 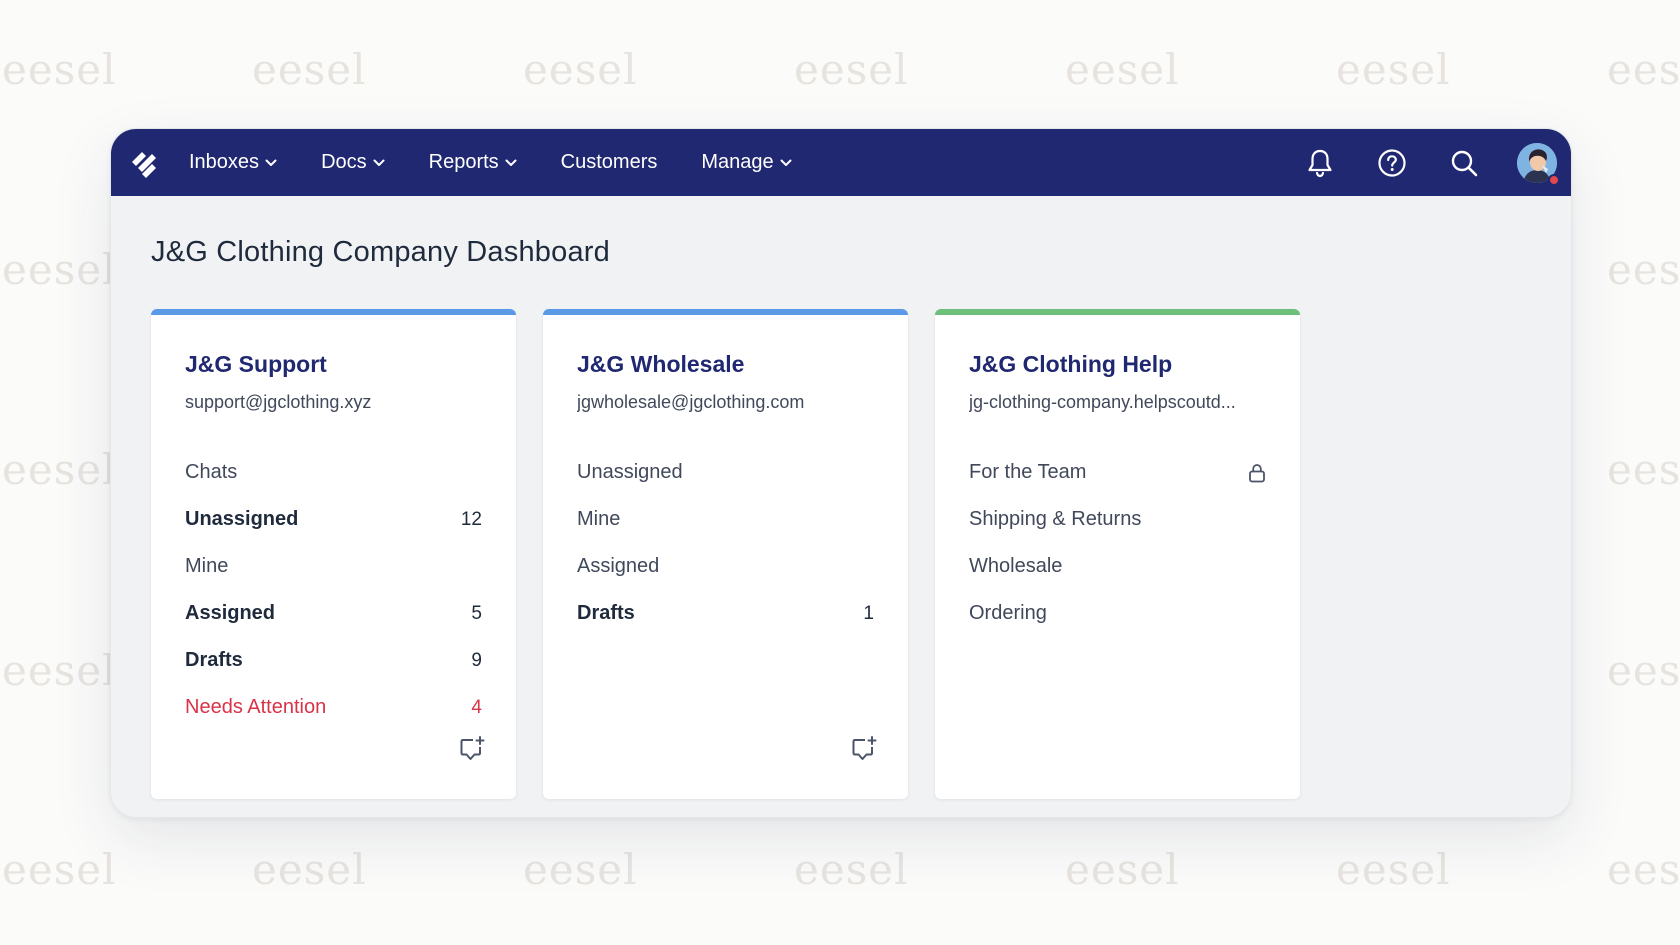 I want to click on top-navbar: Inboxes Docs Reports Customers, so click(x=841, y=162).